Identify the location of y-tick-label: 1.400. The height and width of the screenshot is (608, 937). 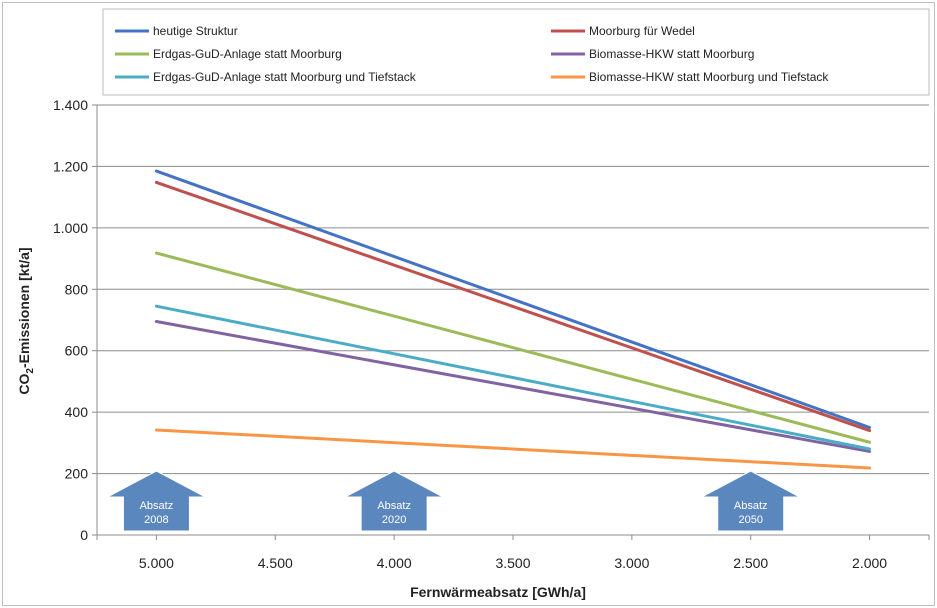
(70, 105).